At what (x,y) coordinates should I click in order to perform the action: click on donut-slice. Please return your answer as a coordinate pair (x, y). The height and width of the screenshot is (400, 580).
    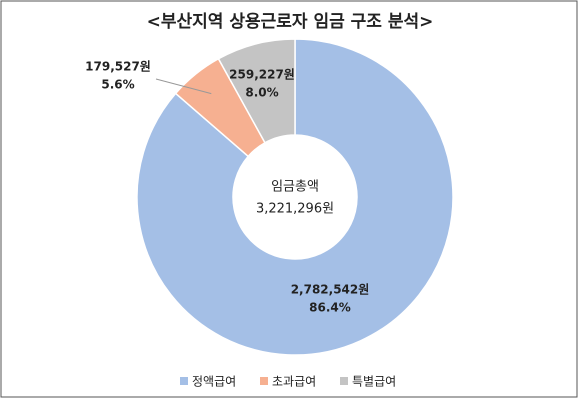
    Looking at the image, I should click on (256, 91).